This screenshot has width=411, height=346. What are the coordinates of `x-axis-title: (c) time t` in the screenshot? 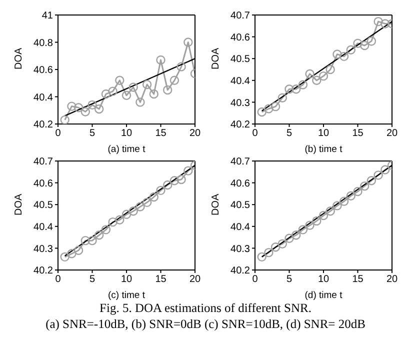 It's located at (127, 295).